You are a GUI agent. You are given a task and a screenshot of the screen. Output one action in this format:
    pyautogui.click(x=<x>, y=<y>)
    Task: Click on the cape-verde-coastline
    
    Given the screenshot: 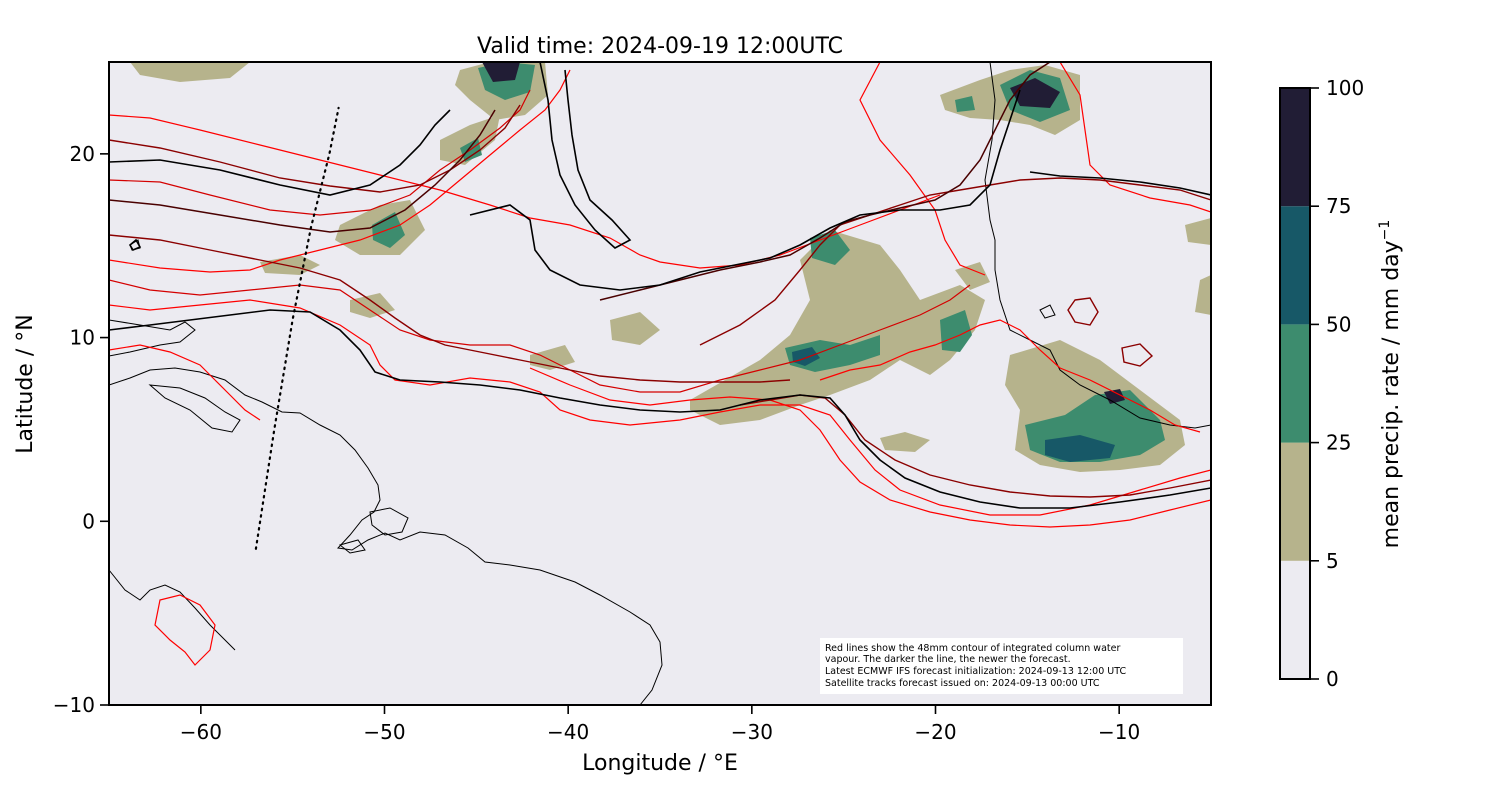 What is the action you would take?
    pyautogui.click(x=1047, y=311)
    